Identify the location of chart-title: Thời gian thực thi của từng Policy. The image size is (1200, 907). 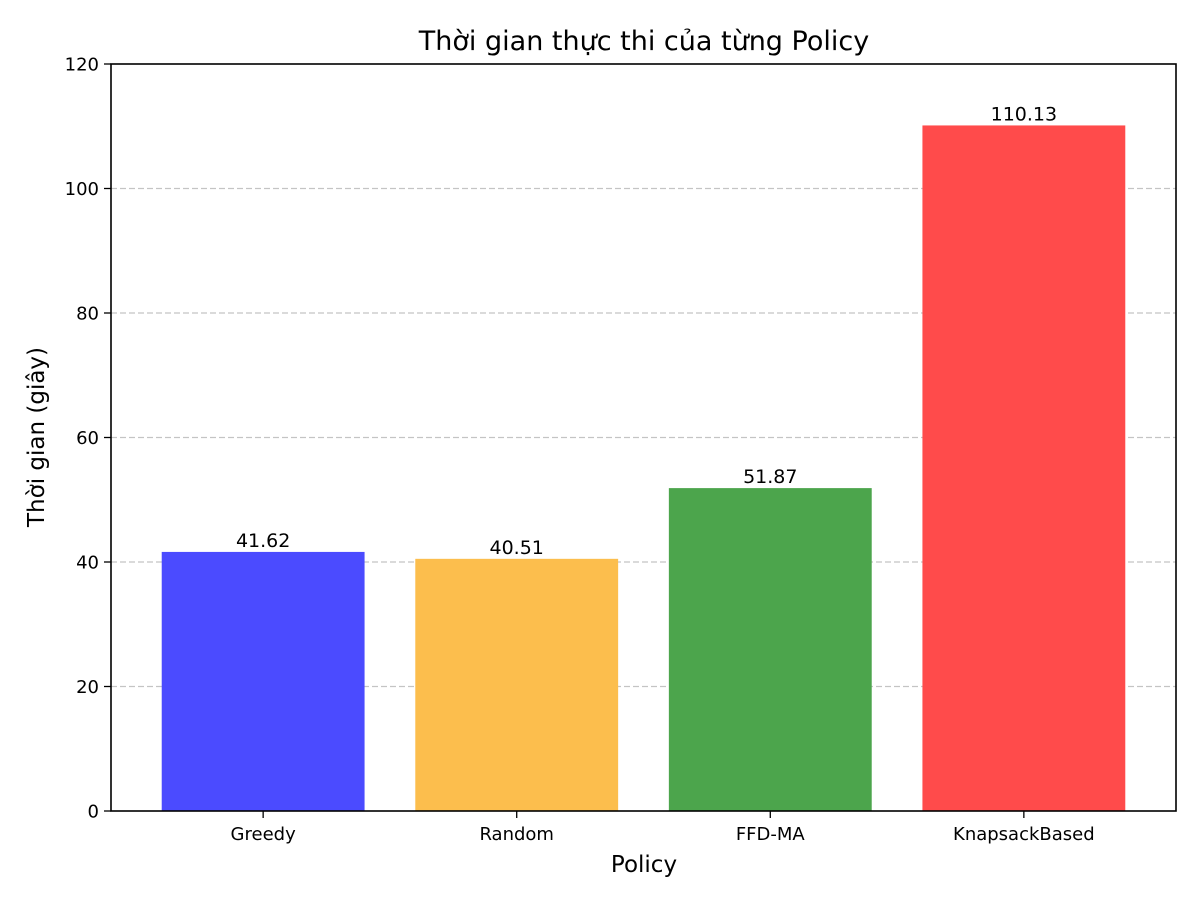
(643, 41).